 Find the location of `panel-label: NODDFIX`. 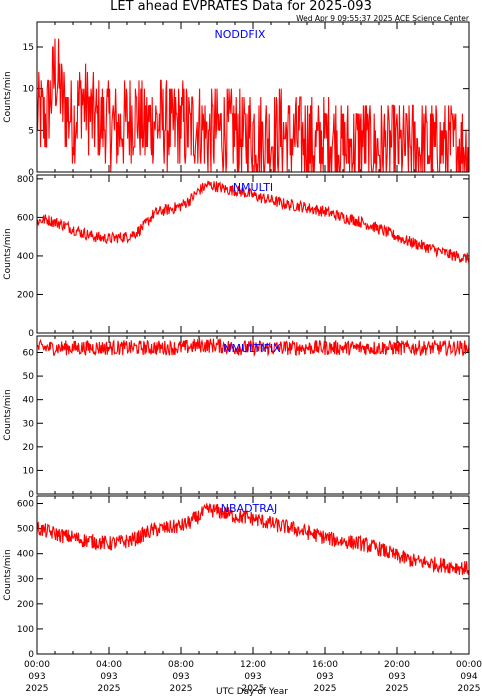

panel-label: NODDFIX is located at coordinates (240, 34).